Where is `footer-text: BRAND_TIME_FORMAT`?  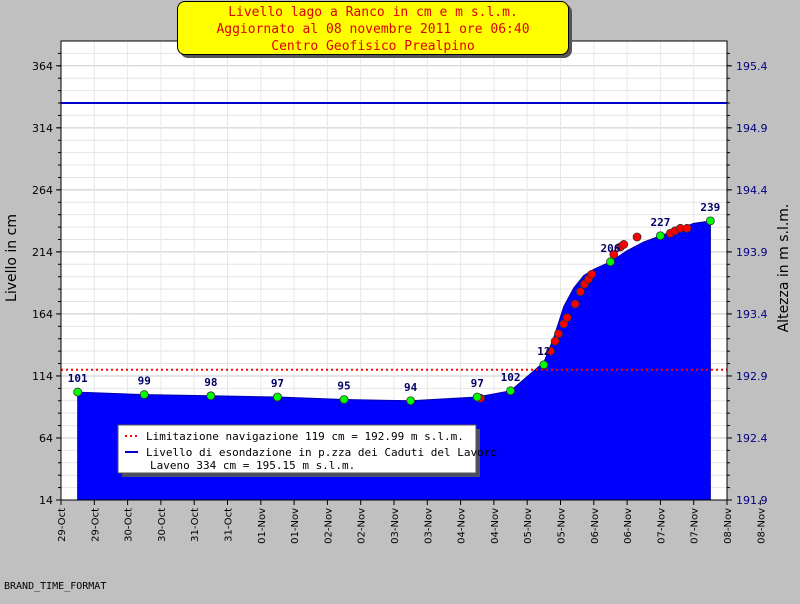
footer-text: BRAND_TIME_FORMAT is located at coordinates (55, 586).